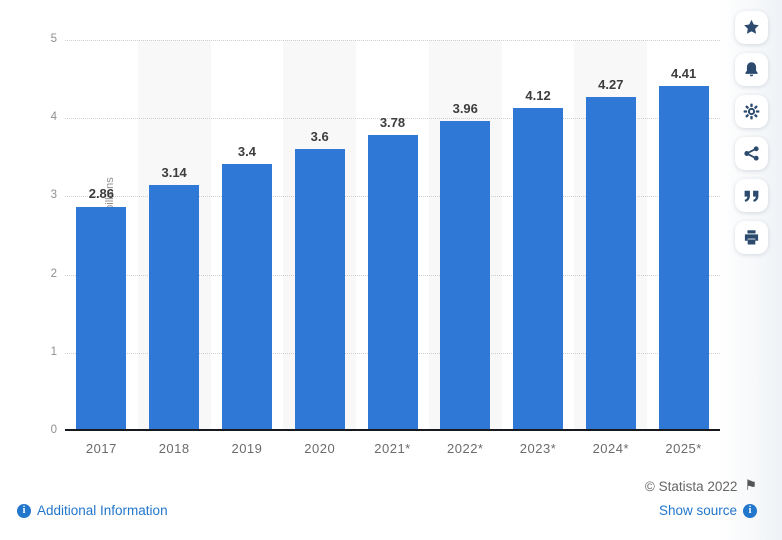  What do you see at coordinates (247, 448) in the screenshot?
I see `x-axis-tick-label: 2019` at bounding box center [247, 448].